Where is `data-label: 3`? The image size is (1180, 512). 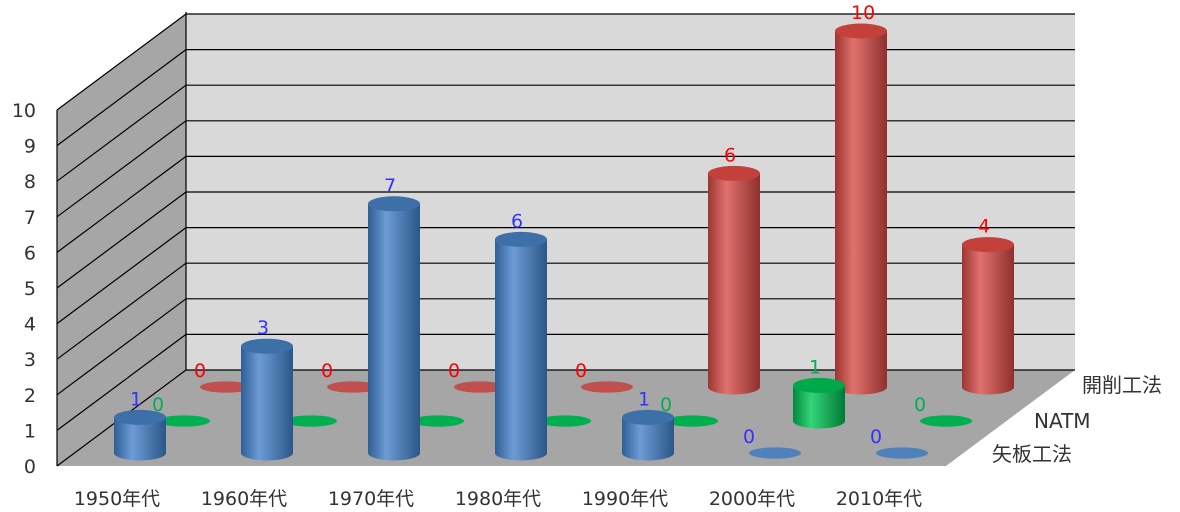 data-label: 3 is located at coordinates (263, 328).